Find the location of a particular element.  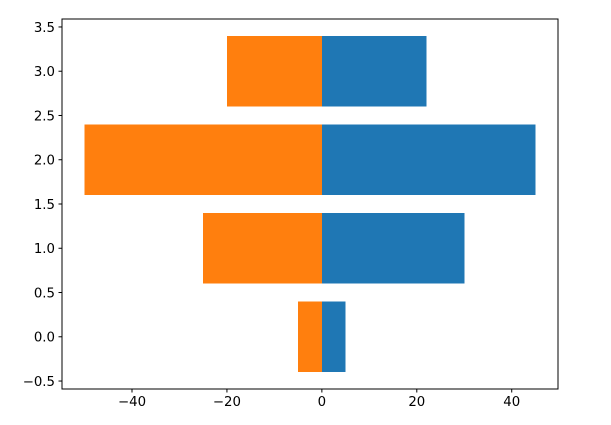

y-tick-label: 2.5 is located at coordinates (44, 116).